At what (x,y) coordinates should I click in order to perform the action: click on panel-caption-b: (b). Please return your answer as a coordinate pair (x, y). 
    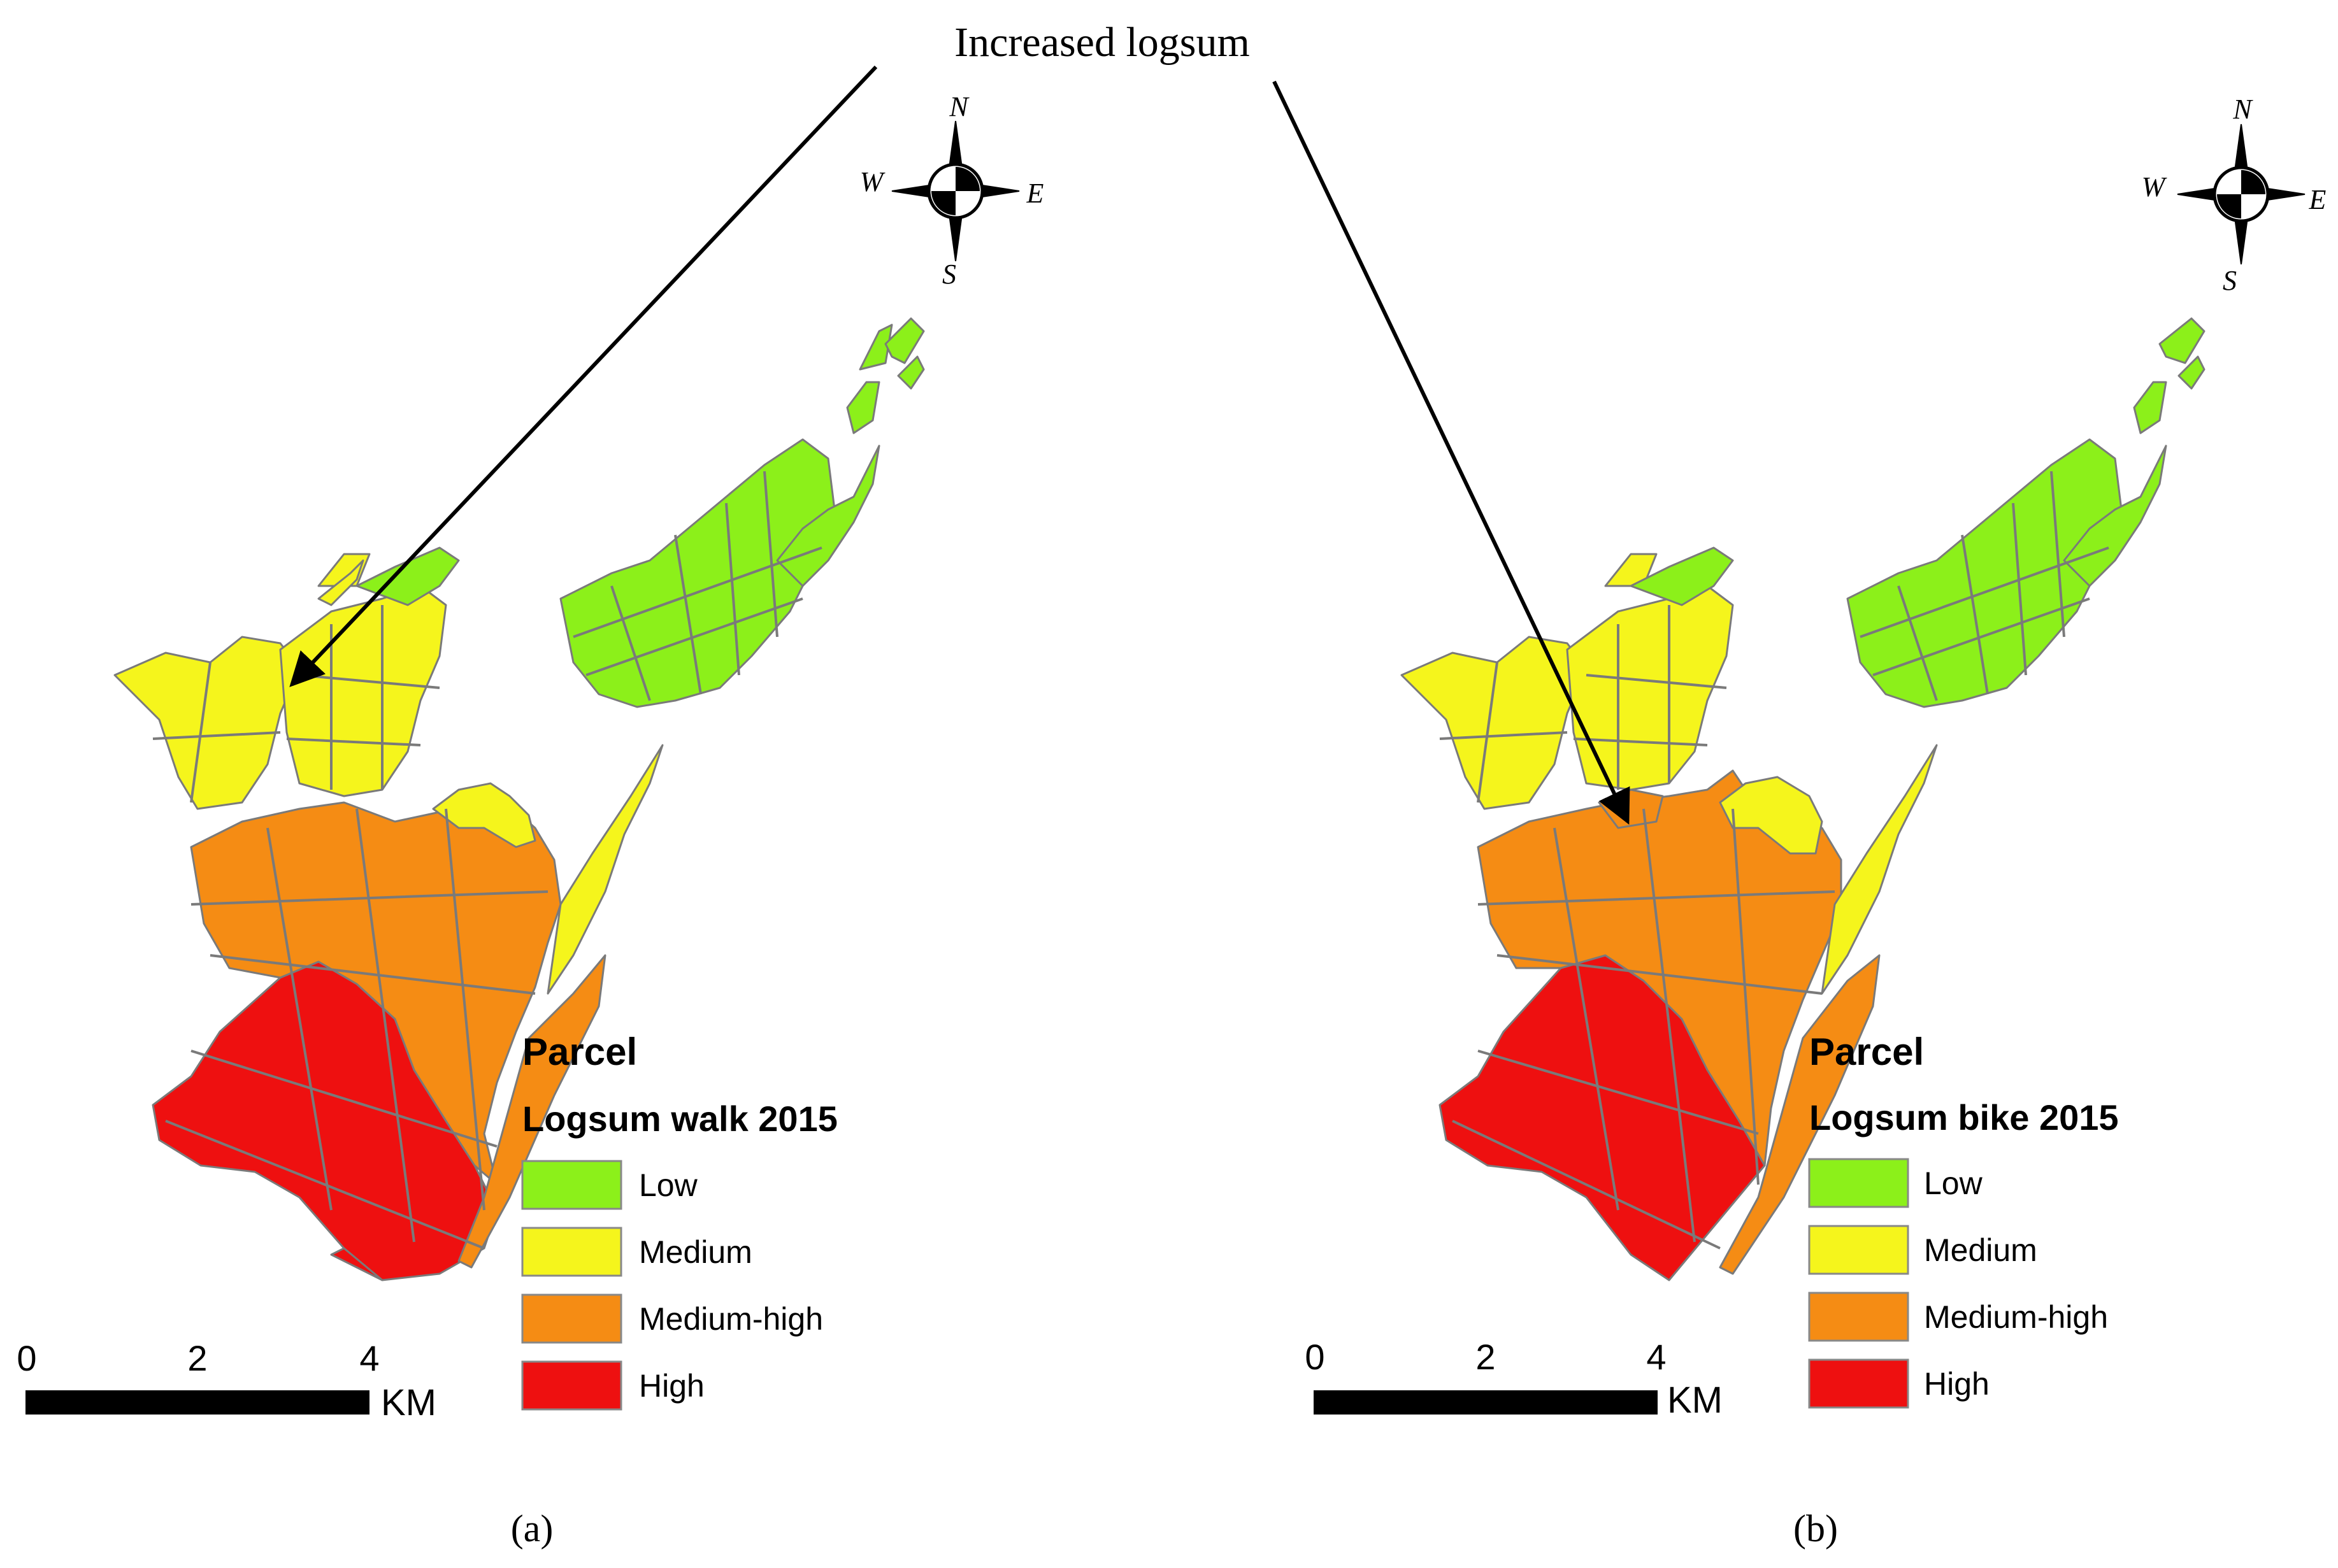
    Looking at the image, I should click on (1815, 1528).